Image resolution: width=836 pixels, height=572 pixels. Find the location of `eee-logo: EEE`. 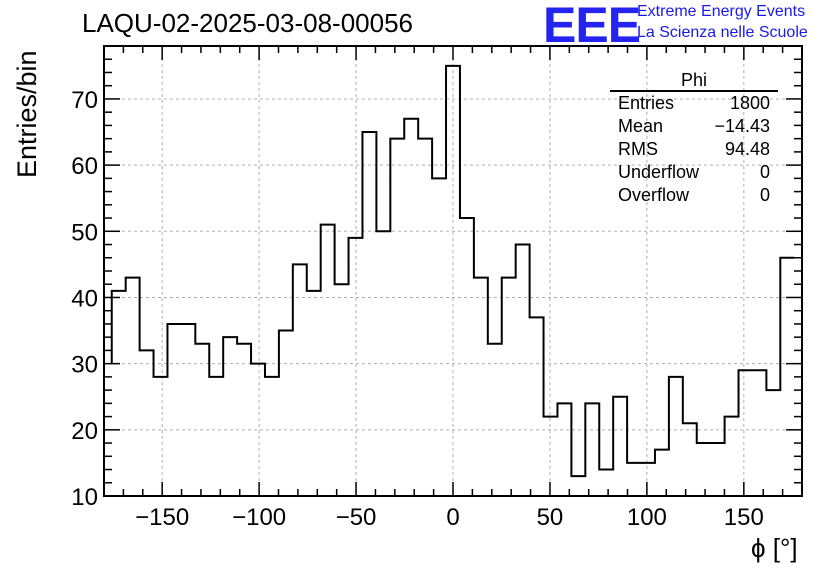

eee-logo: EEE is located at coordinates (592, 26).